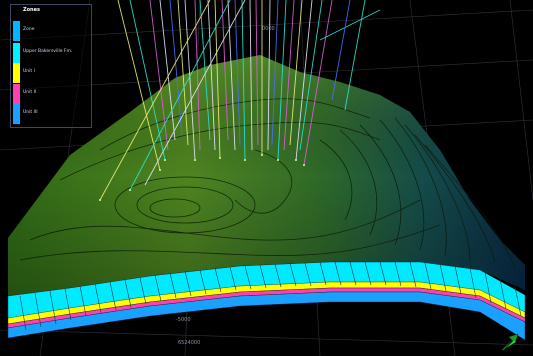  I want to click on green-arrow-navigation-icon, so click(511, 341).